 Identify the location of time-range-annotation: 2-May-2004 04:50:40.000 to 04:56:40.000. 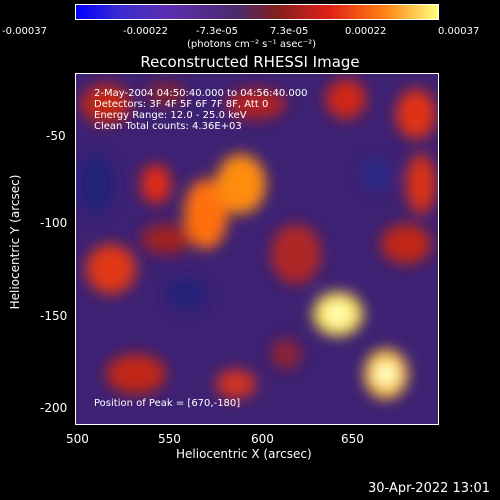
(201, 93).